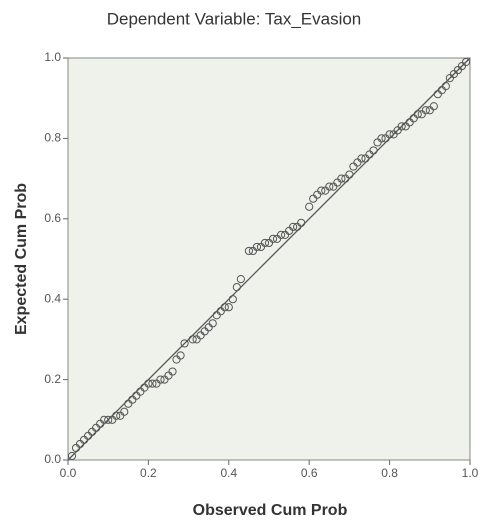  Describe the element at coordinates (52, 379) in the screenshot. I see `y-tick-label: 0.2` at that location.